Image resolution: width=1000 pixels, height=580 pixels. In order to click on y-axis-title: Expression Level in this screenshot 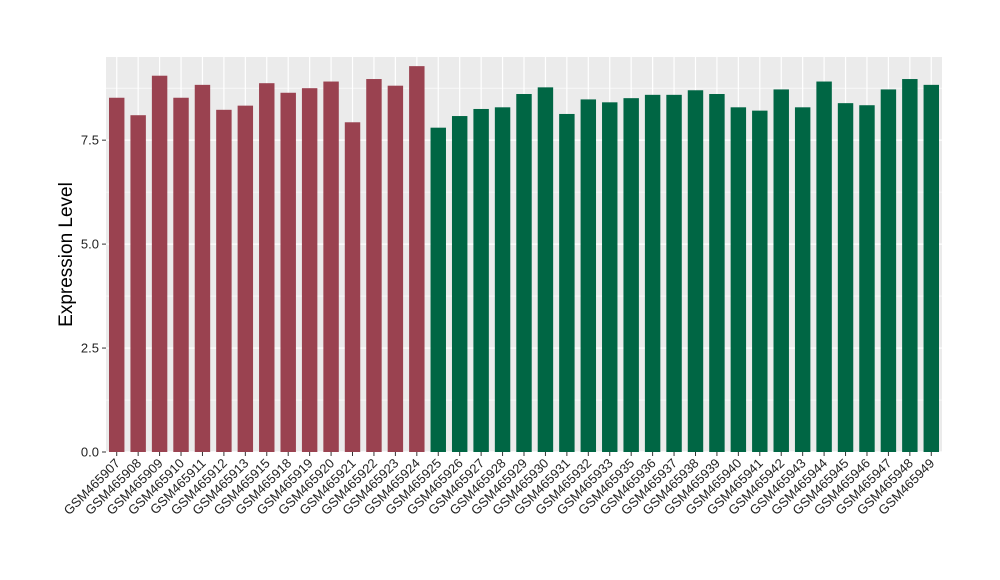, I will do `click(66, 254)`.